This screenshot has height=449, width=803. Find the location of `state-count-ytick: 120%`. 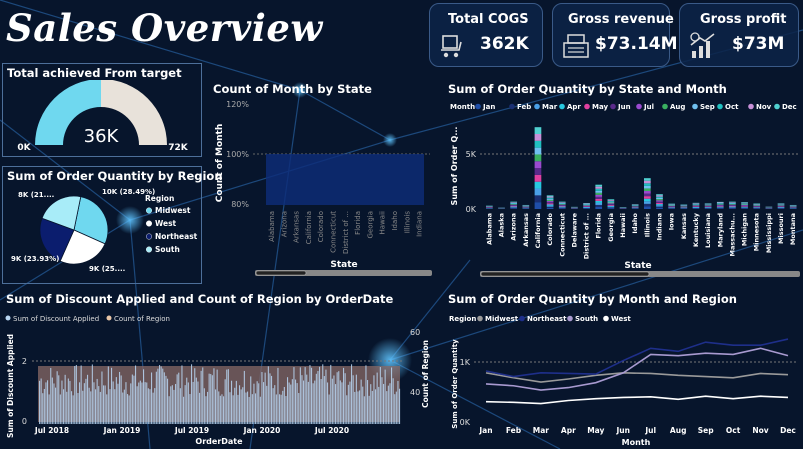

state-count-ytick: 120% is located at coordinates (237, 104).